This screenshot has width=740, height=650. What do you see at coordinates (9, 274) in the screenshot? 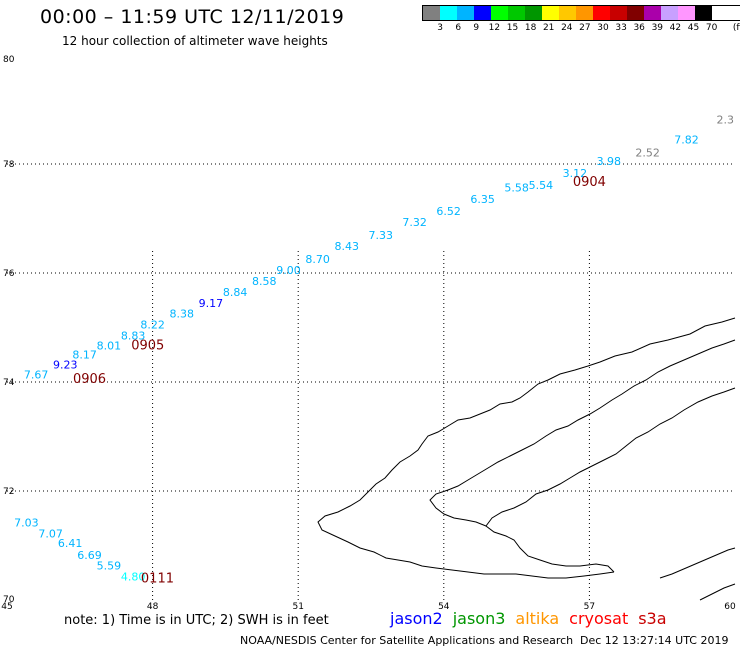
I see `lat-tick-label: 76` at bounding box center [9, 274].